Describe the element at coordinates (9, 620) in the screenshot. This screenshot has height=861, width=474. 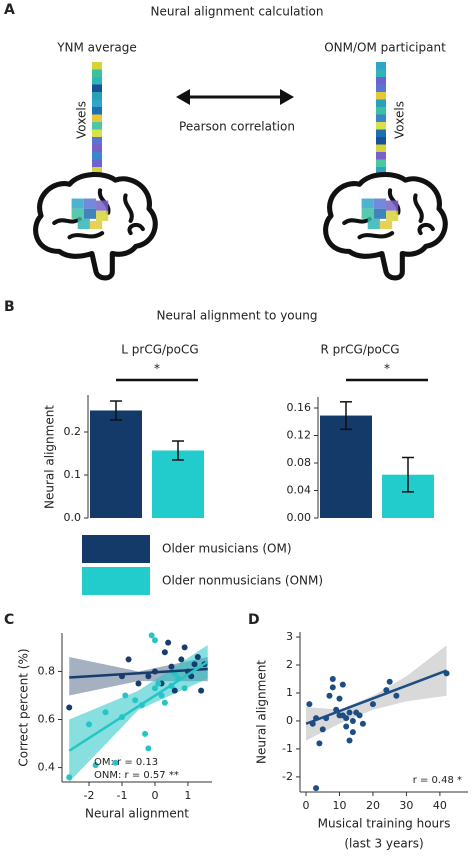
I see `panel-label: C` at that location.